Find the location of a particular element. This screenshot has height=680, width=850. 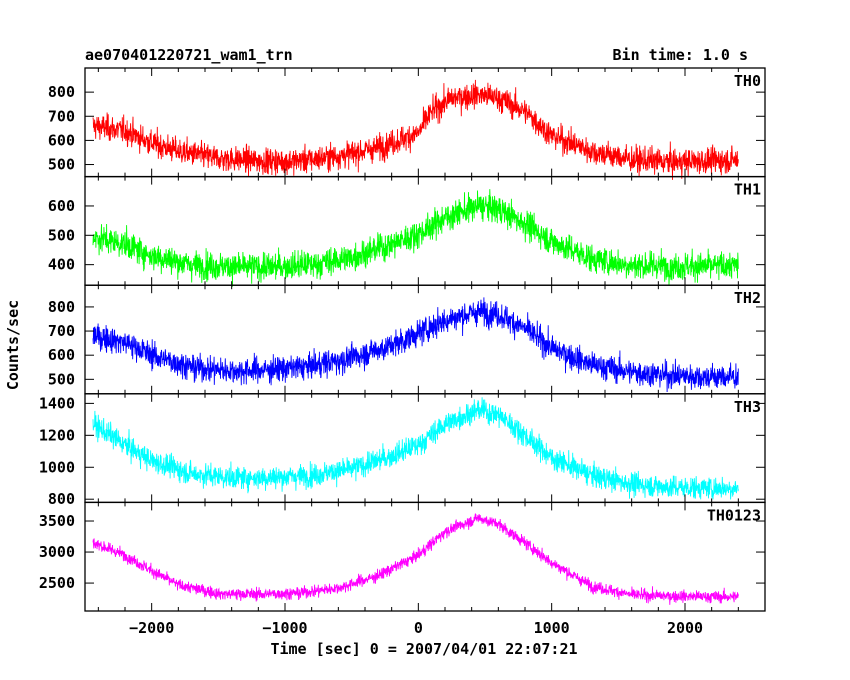

y-tick-label: 1200 is located at coordinates (57, 435).